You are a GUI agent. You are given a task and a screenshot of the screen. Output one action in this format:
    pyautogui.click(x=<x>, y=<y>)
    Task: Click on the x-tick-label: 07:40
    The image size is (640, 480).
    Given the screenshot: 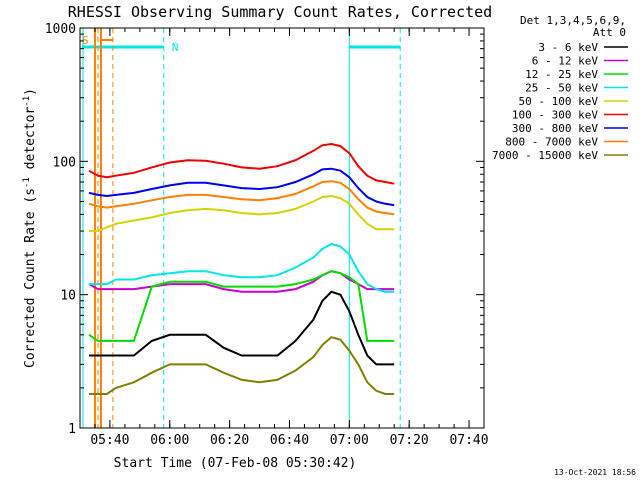 What is the action you would take?
    pyautogui.click(x=468, y=440)
    